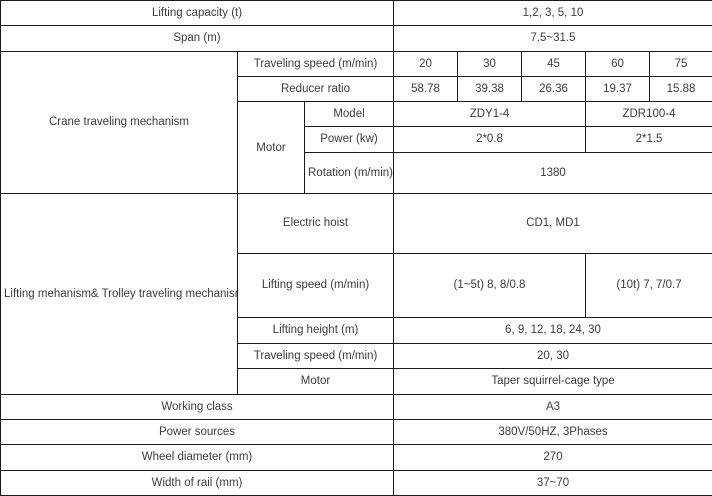  What do you see at coordinates (271, 148) in the screenshot?
I see `sublabel-crane-motor: Motor` at bounding box center [271, 148].